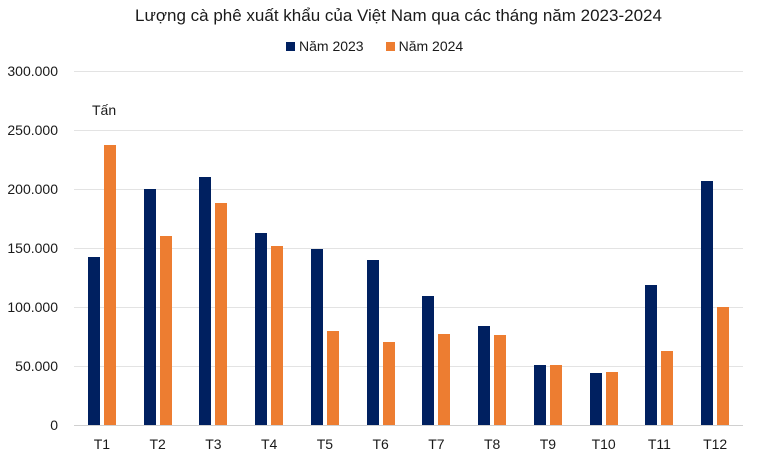 The width and height of the screenshot is (757, 466). Describe the element at coordinates (707, 302) in the screenshot. I see `bar-T12-2023` at that location.